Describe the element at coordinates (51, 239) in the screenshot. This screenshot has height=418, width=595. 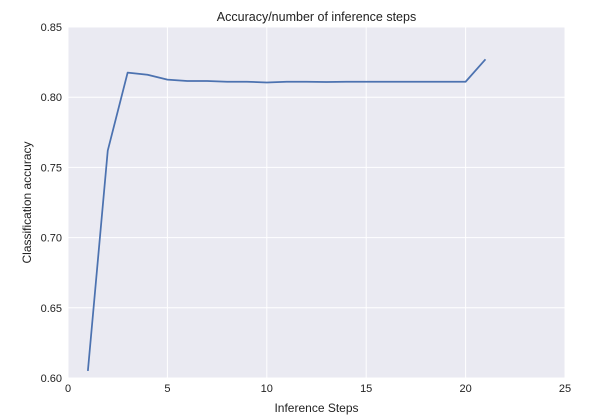
I see `y-tick-label: 0.70` at that location.